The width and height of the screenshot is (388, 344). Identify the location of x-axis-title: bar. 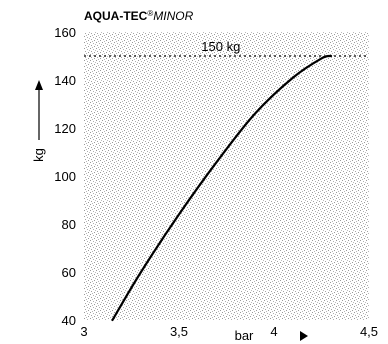
(271, 335).